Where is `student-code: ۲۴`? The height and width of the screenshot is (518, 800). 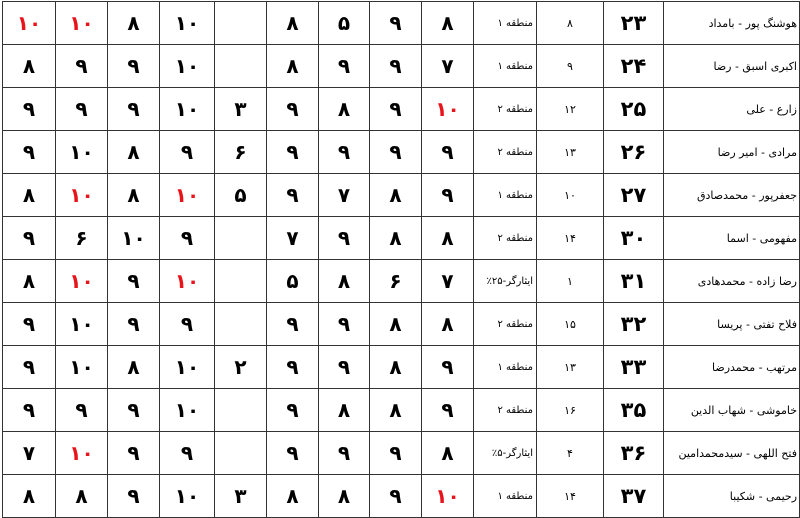 student-code: ۲۴ is located at coordinates (633, 66).